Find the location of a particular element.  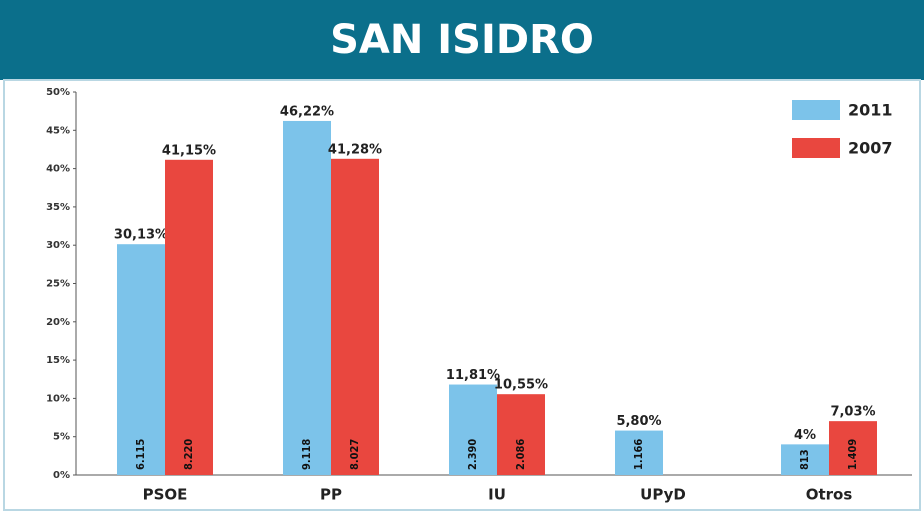

value-label: 5,80% is located at coordinates (638, 421).